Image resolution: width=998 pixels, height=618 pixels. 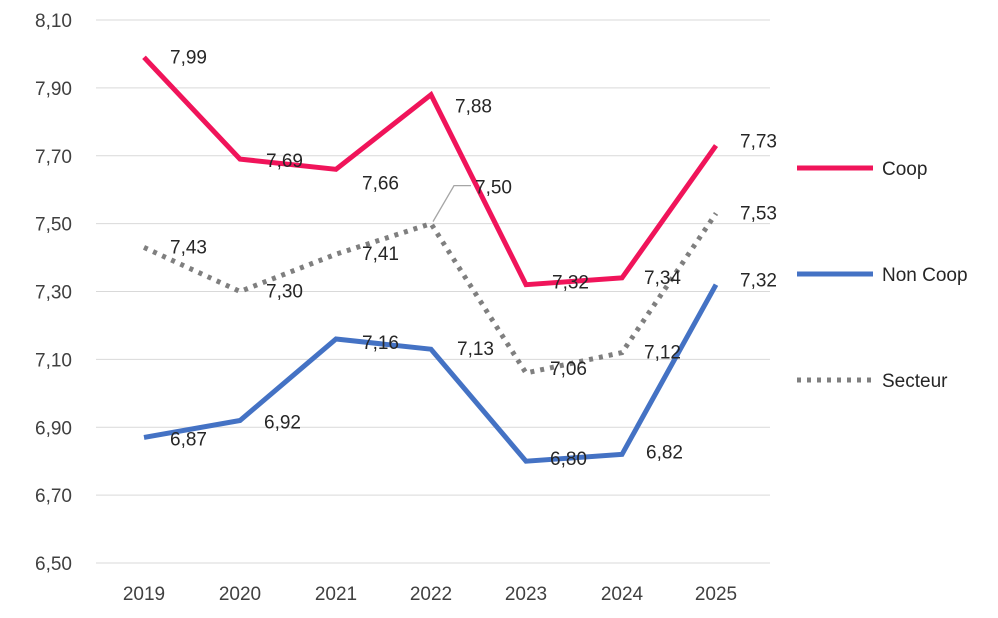 What do you see at coordinates (475, 349) in the screenshot?
I see `data-label: 7,13` at bounding box center [475, 349].